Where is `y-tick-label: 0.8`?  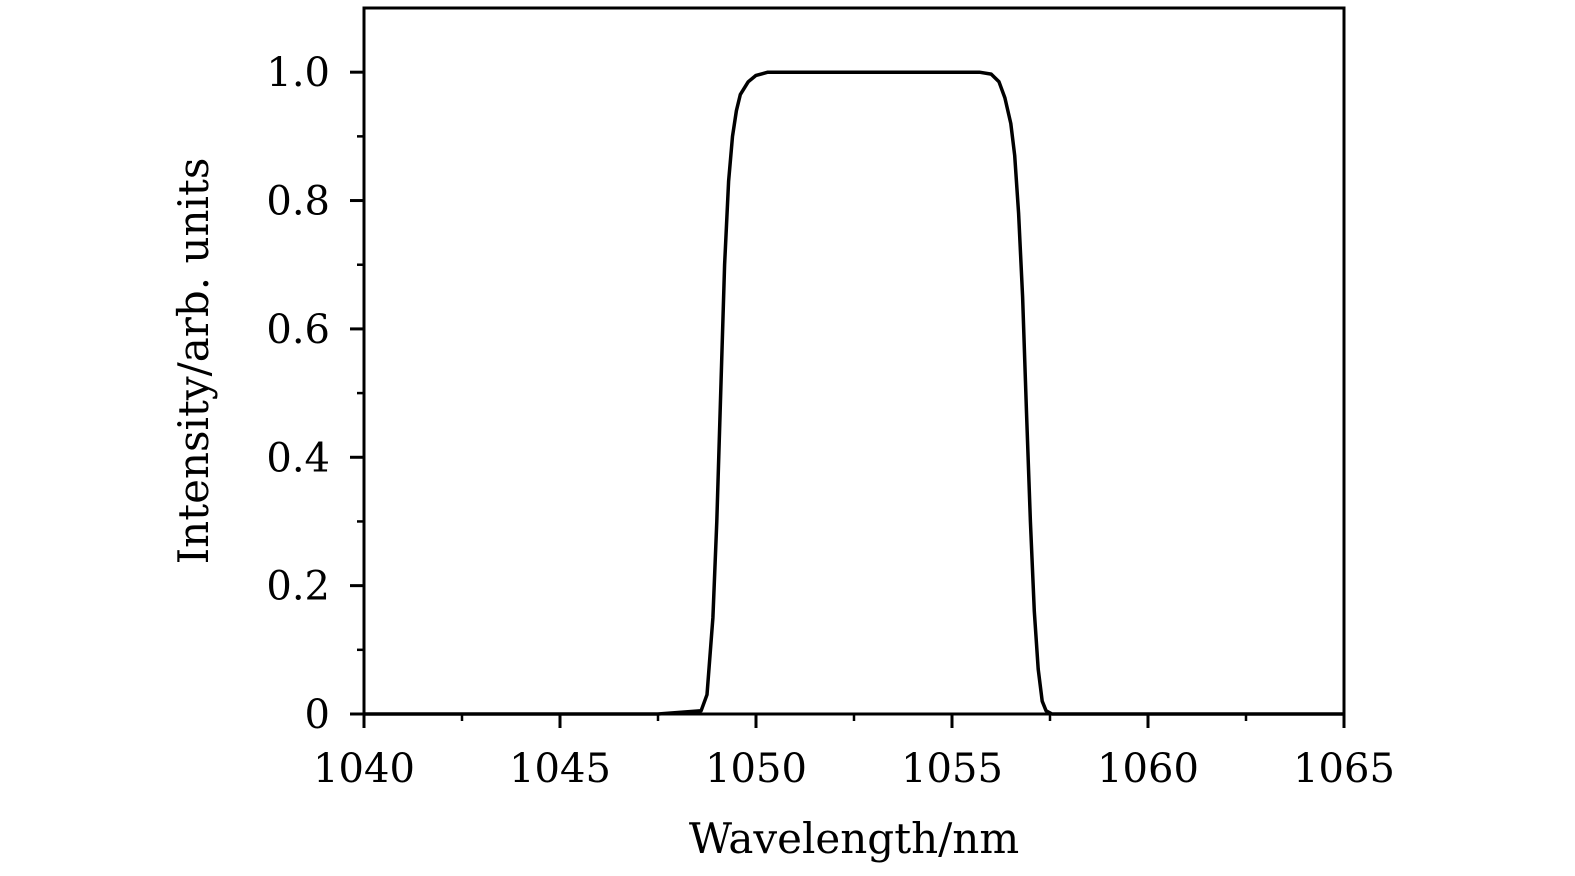 y-tick-label: 0.8 is located at coordinates (298, 202).